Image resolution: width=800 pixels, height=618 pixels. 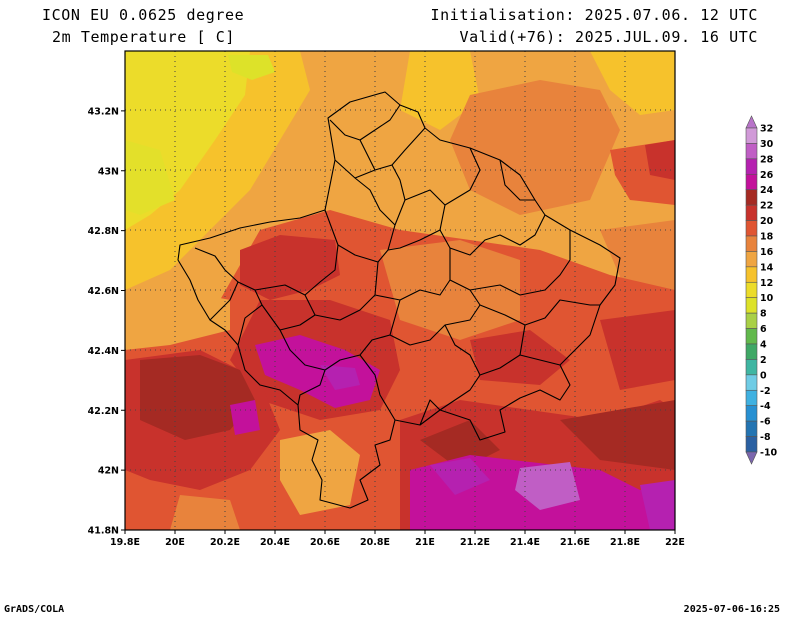 What do you see at coordinates (767, 267) in the screenshot?
I see `colorbar-label: 14` at bounding box center [767, 267].